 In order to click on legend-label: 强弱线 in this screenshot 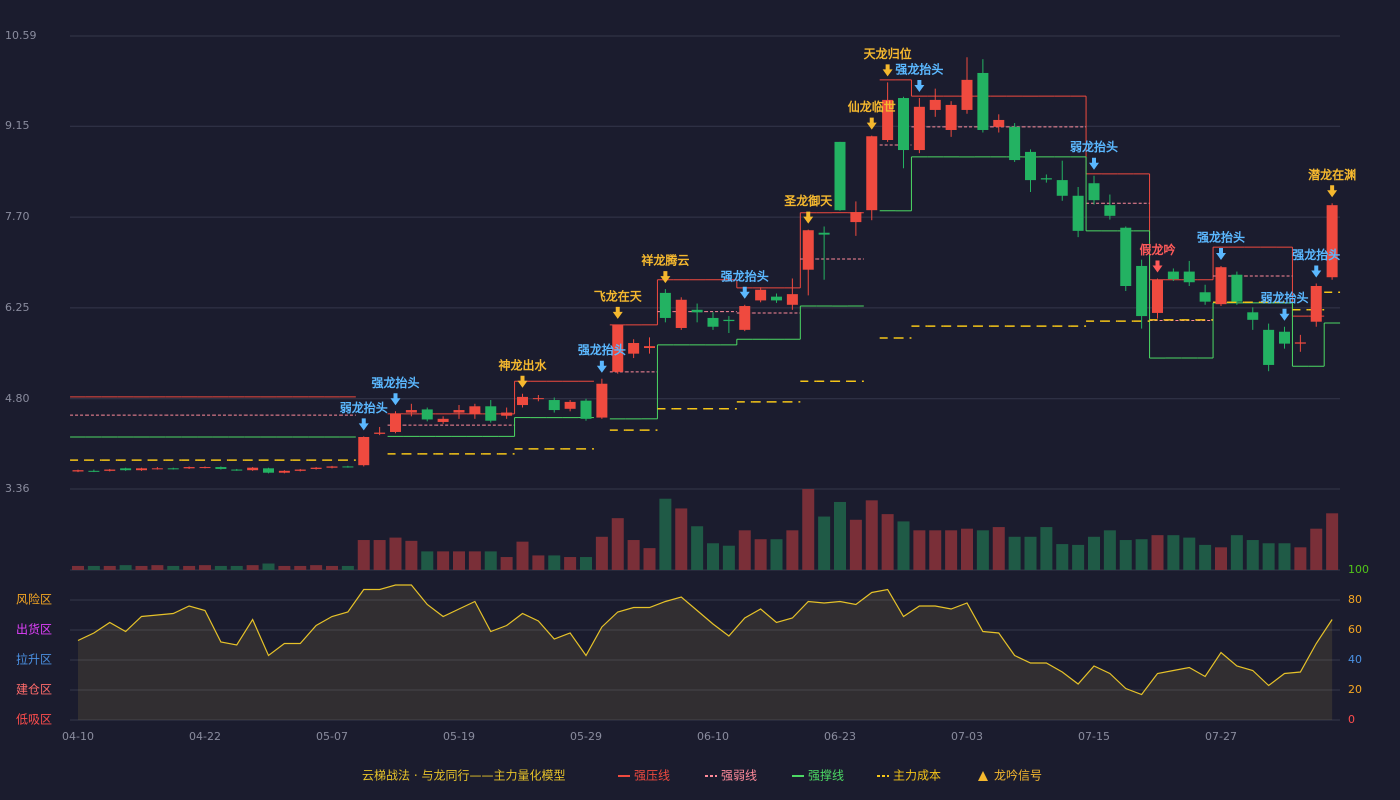, I will do `click(739, 776)`.